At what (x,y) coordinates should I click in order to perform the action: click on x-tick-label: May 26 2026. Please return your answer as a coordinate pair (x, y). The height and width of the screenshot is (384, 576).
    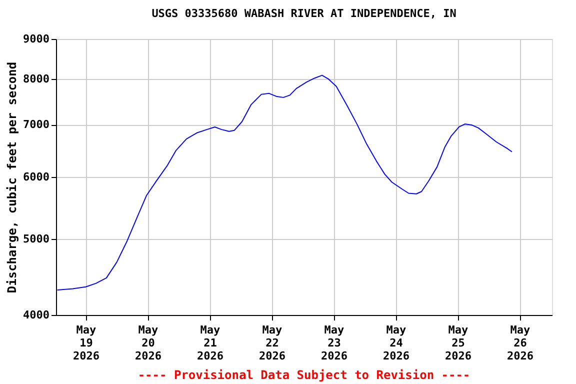
    Looking at the image, I should click on (520, 343).